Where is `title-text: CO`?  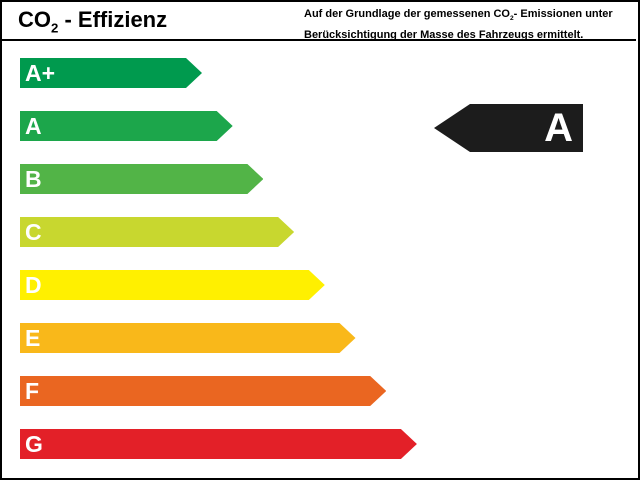 title-text: CO is located at coordinates (34, 19).